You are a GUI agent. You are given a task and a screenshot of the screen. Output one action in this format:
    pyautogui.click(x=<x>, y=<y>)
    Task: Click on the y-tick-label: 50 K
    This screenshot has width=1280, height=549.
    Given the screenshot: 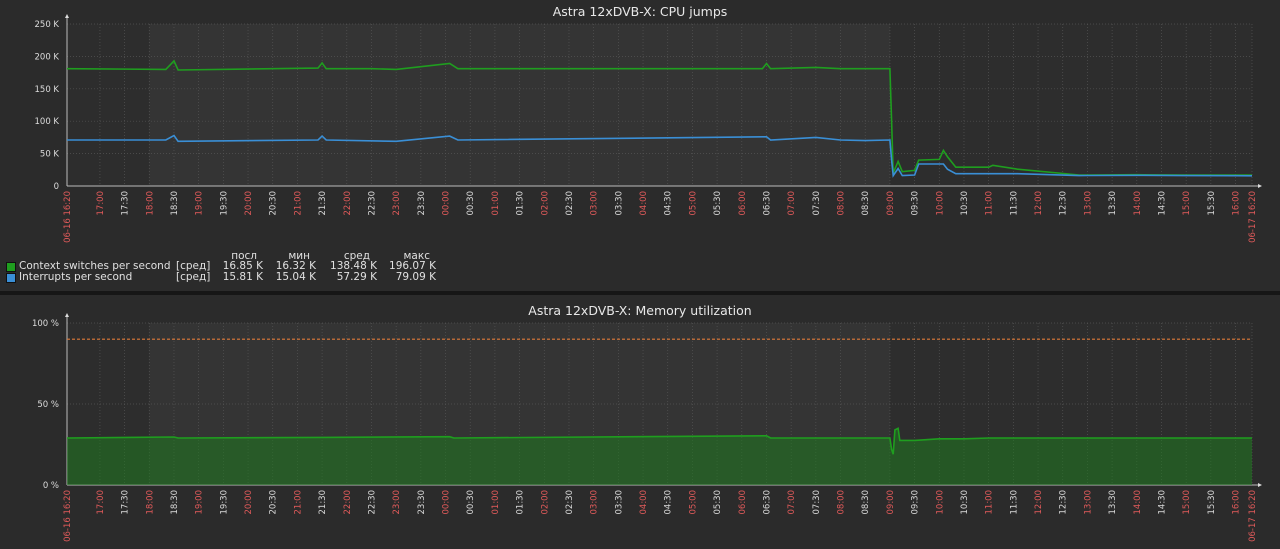 What is the action you would take?
    pyautogui.click(x=50, y=155)
    